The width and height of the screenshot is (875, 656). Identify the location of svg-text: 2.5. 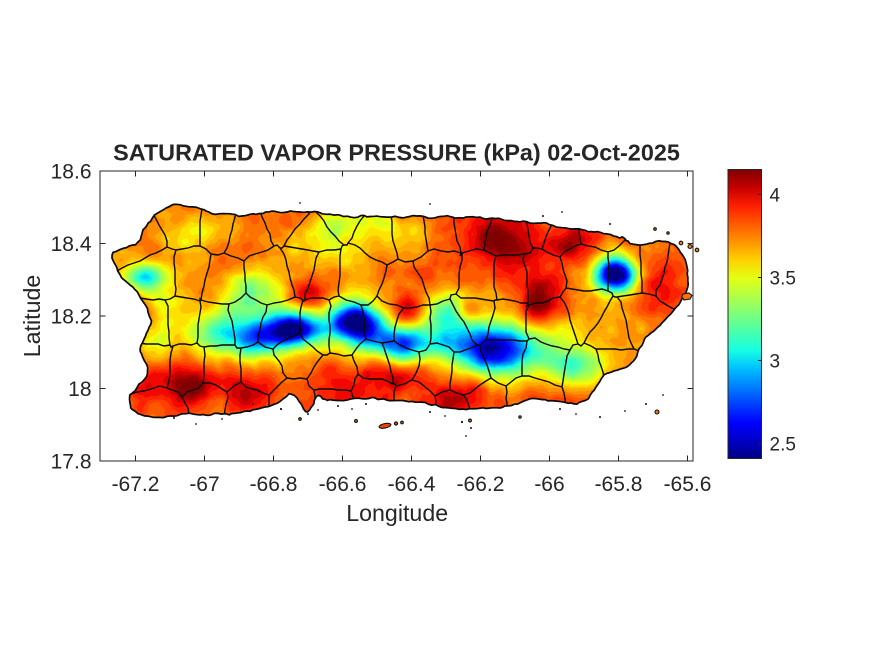
(783, 444).